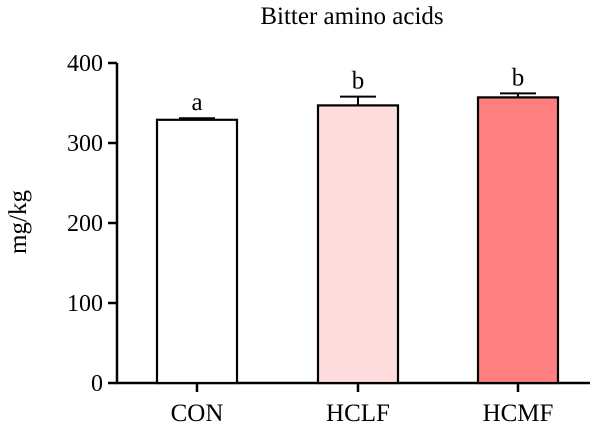 The width and height of the screenshot is (600, 428). Describe the element at coordinates (85, 304) in the screenshot. I see `y-tick-label: 100` at that location.